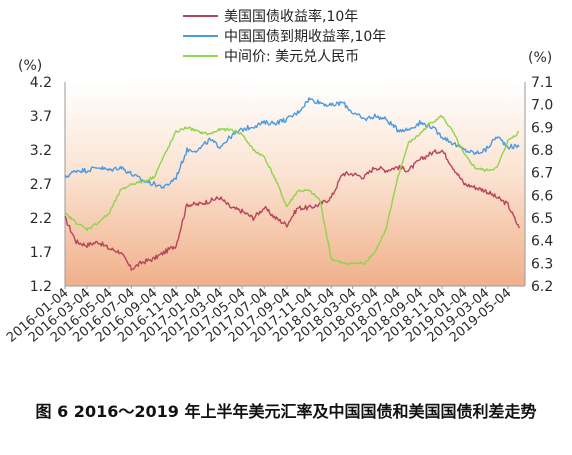 Image resolution: width=572 pixels, height=455 pixels. Describe the element at coordinates (41, 117) in the screenshot. I see `left-tick-label: 3.7` at that location.